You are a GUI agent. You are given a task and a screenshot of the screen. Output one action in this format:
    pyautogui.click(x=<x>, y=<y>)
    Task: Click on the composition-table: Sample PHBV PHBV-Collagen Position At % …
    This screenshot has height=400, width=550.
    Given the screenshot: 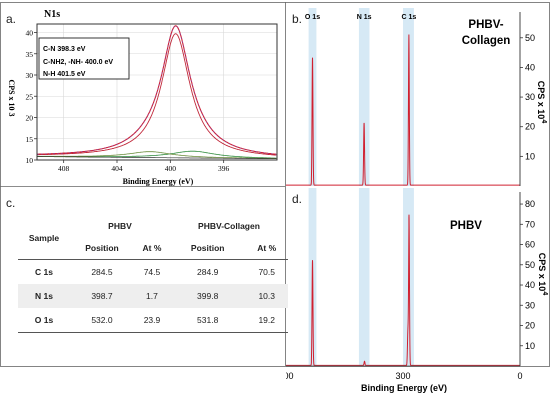 What is the action you would take?
    pyautogui.click(x=153, y=274)
    